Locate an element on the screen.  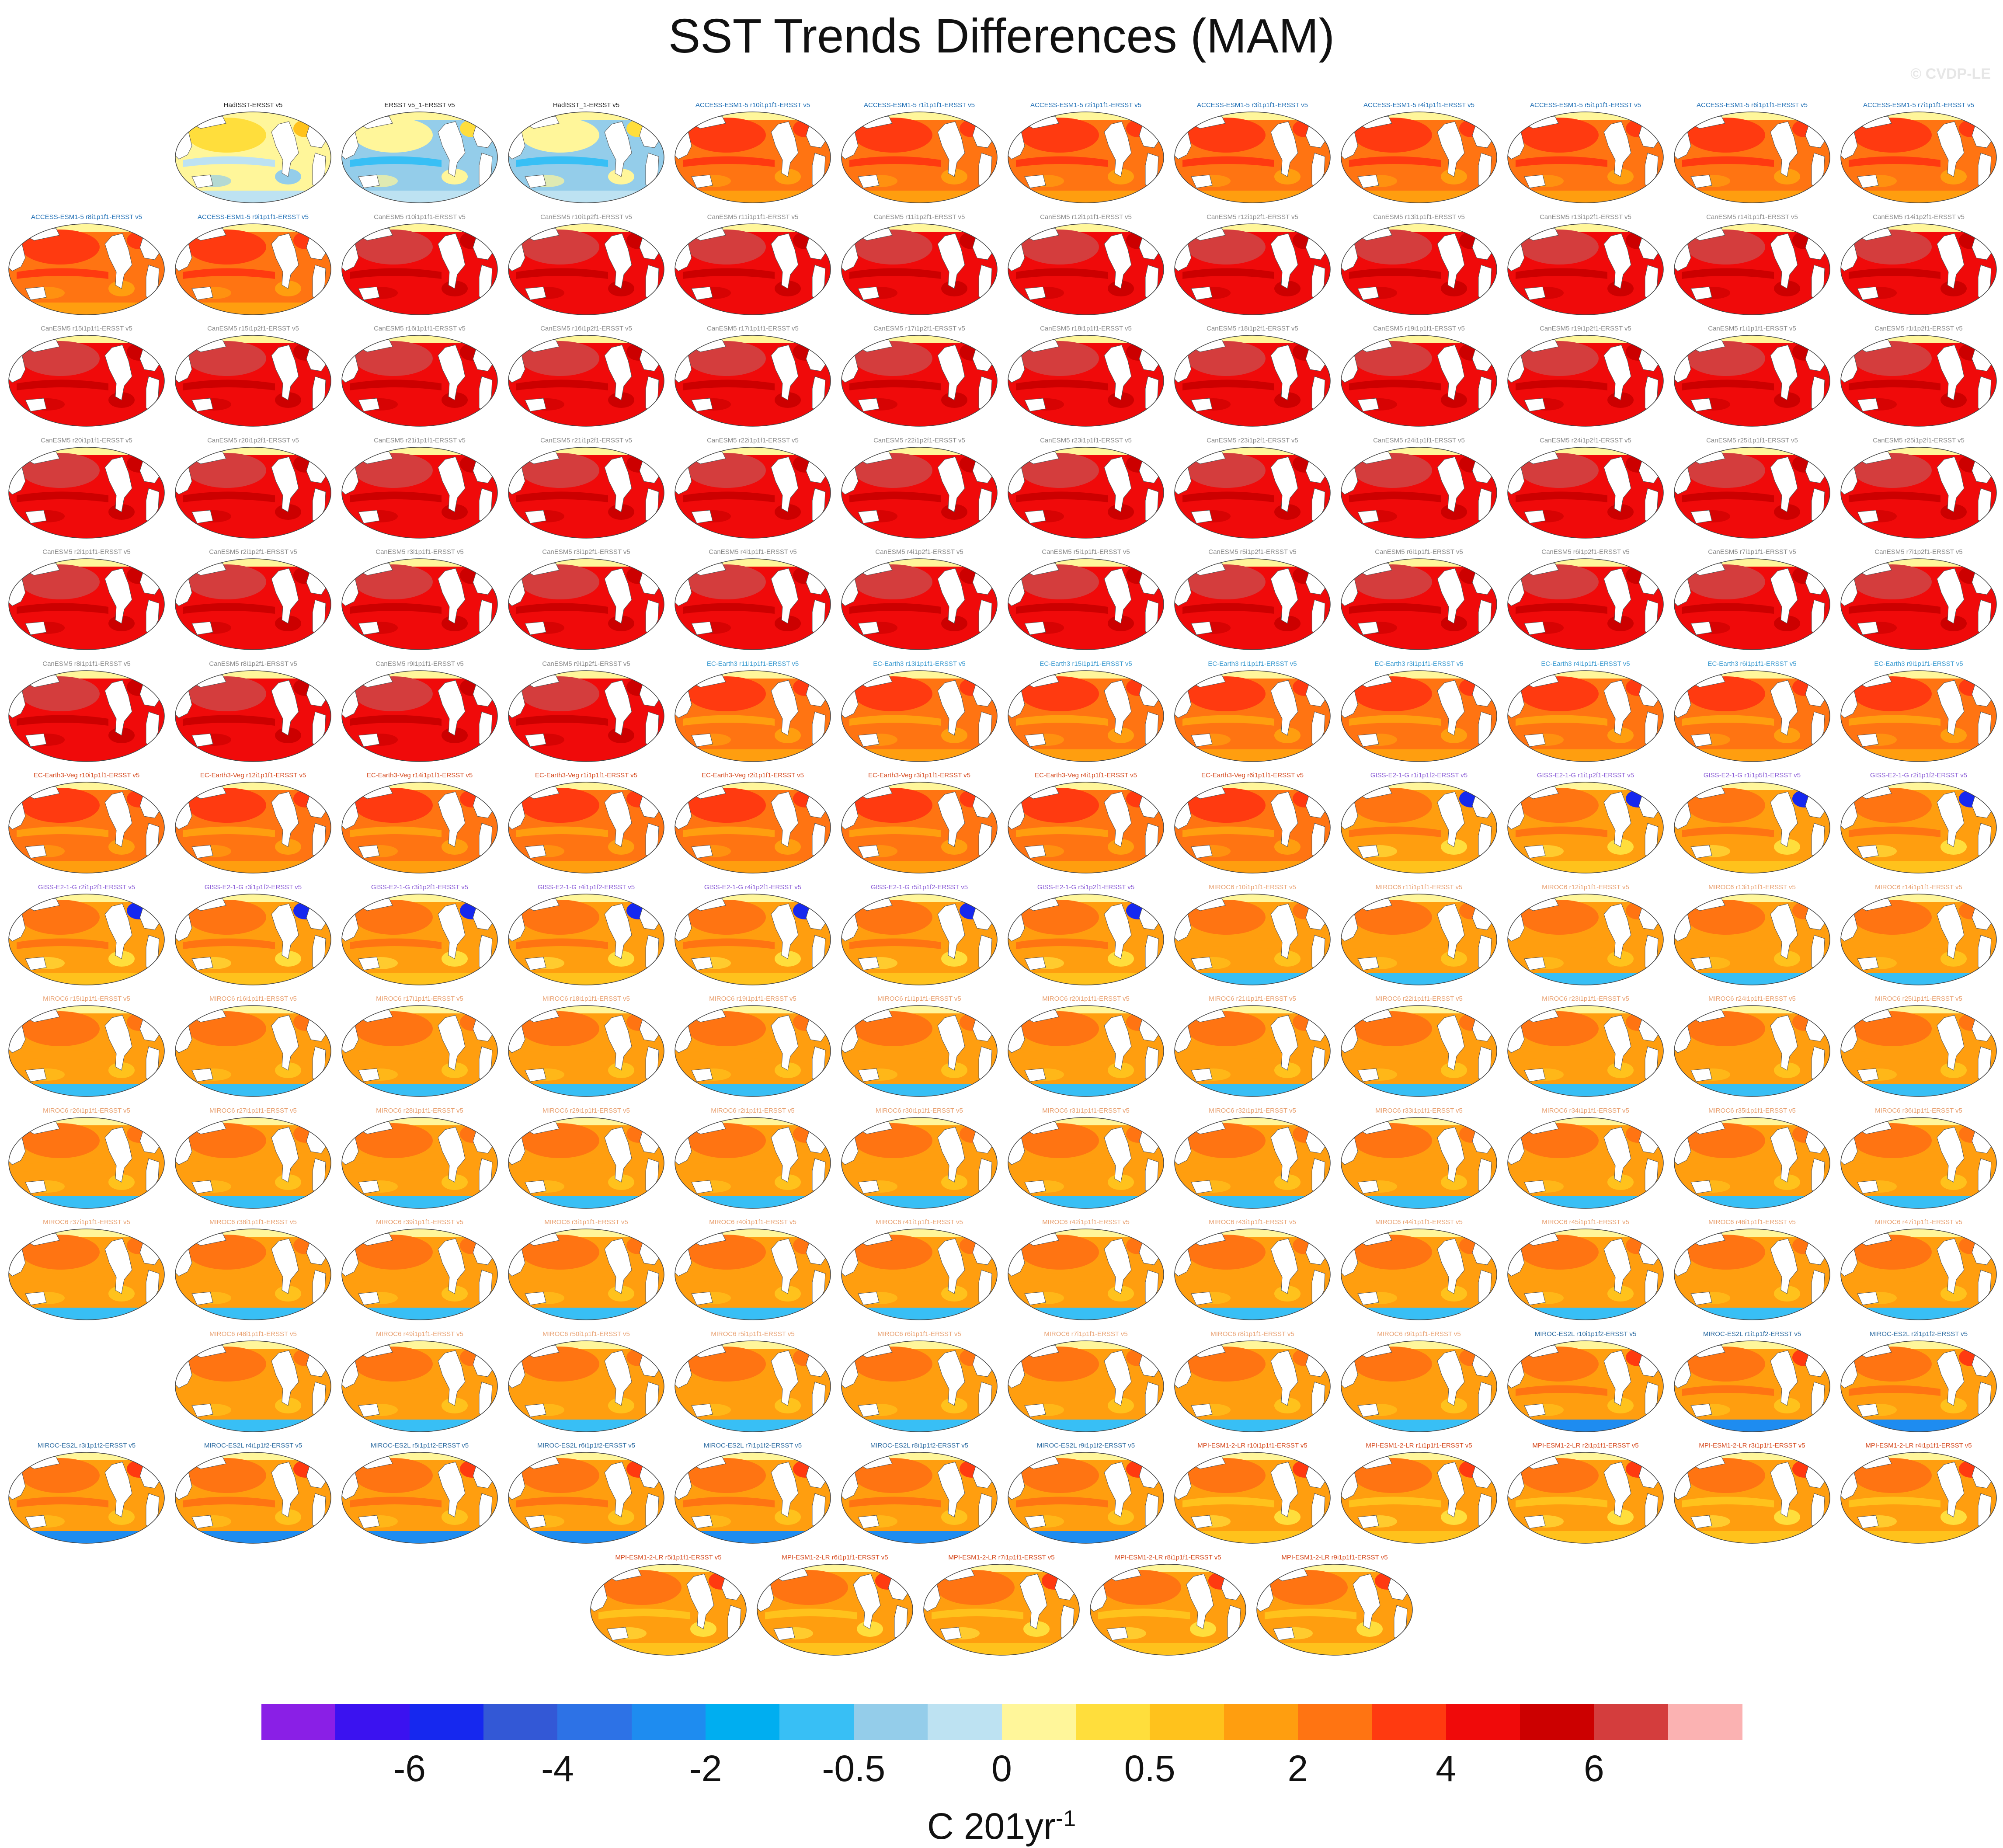
map-panel: MIROC6 r36i1p1f1-ERSST v5 is located at coordinates (1918, 1158).